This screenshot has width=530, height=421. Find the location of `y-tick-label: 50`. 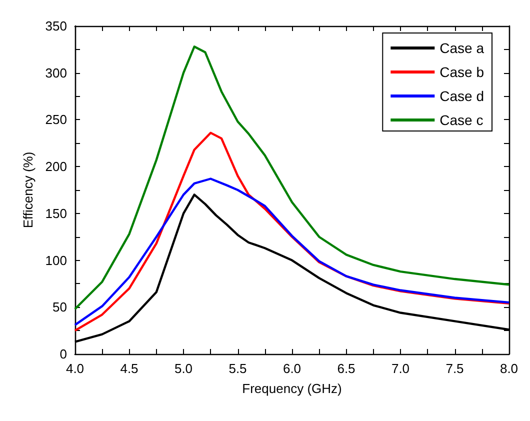

y-tick-label: 50 is located at coordinates (59, 307).